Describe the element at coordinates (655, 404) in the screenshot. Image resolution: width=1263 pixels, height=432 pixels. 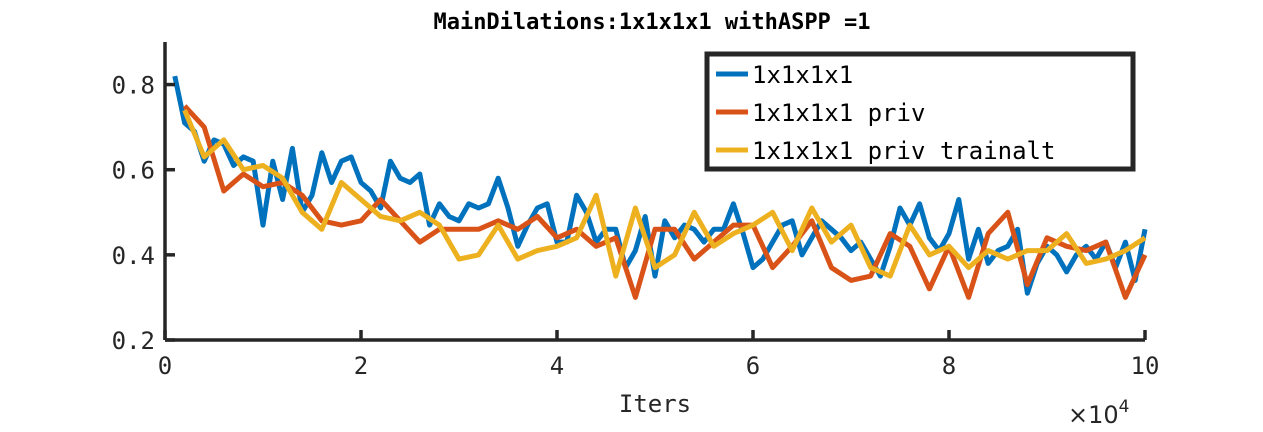
I see `x-axis-label: Iters` at that location.